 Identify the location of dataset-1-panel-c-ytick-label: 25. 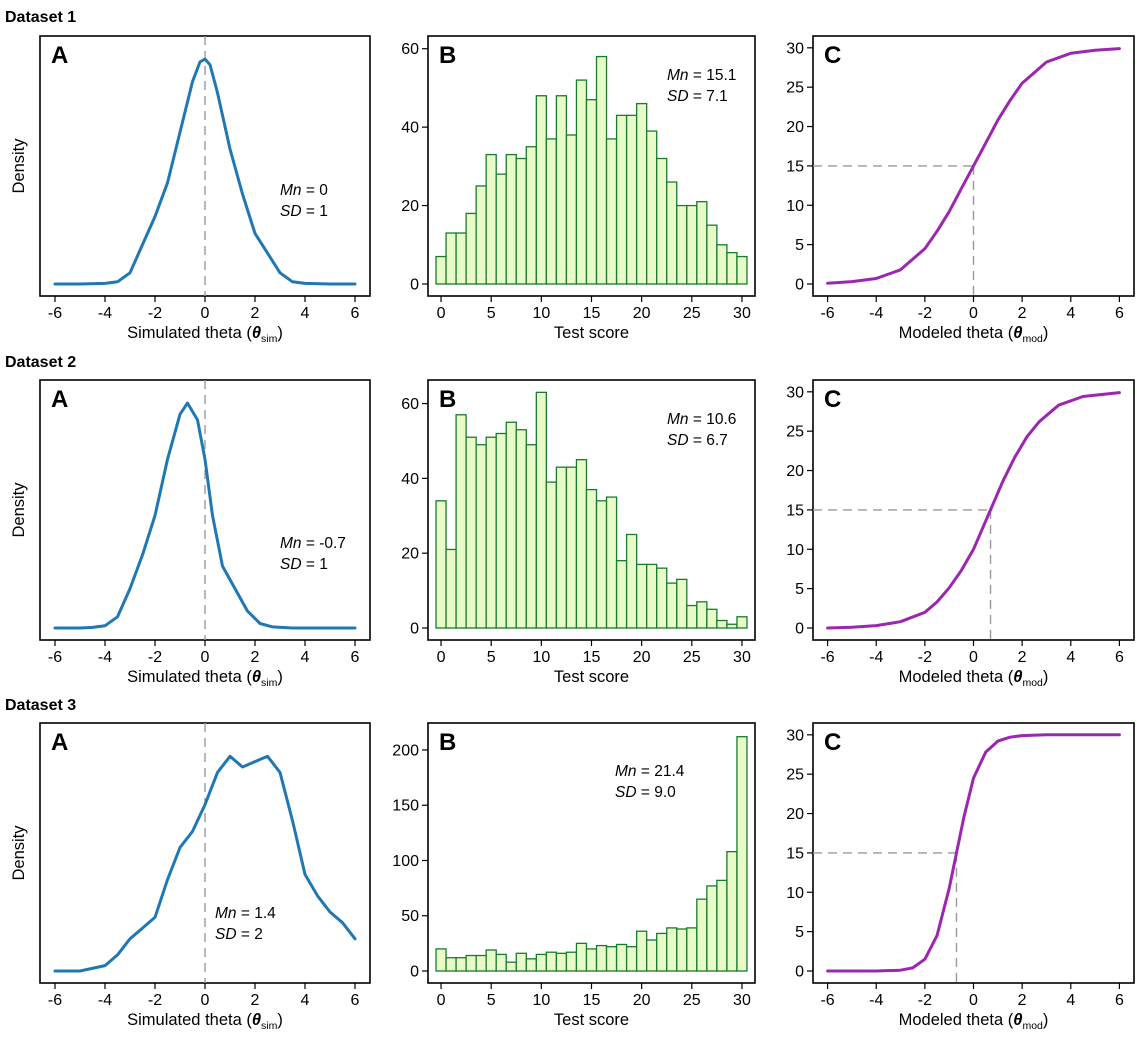
(795, 88).